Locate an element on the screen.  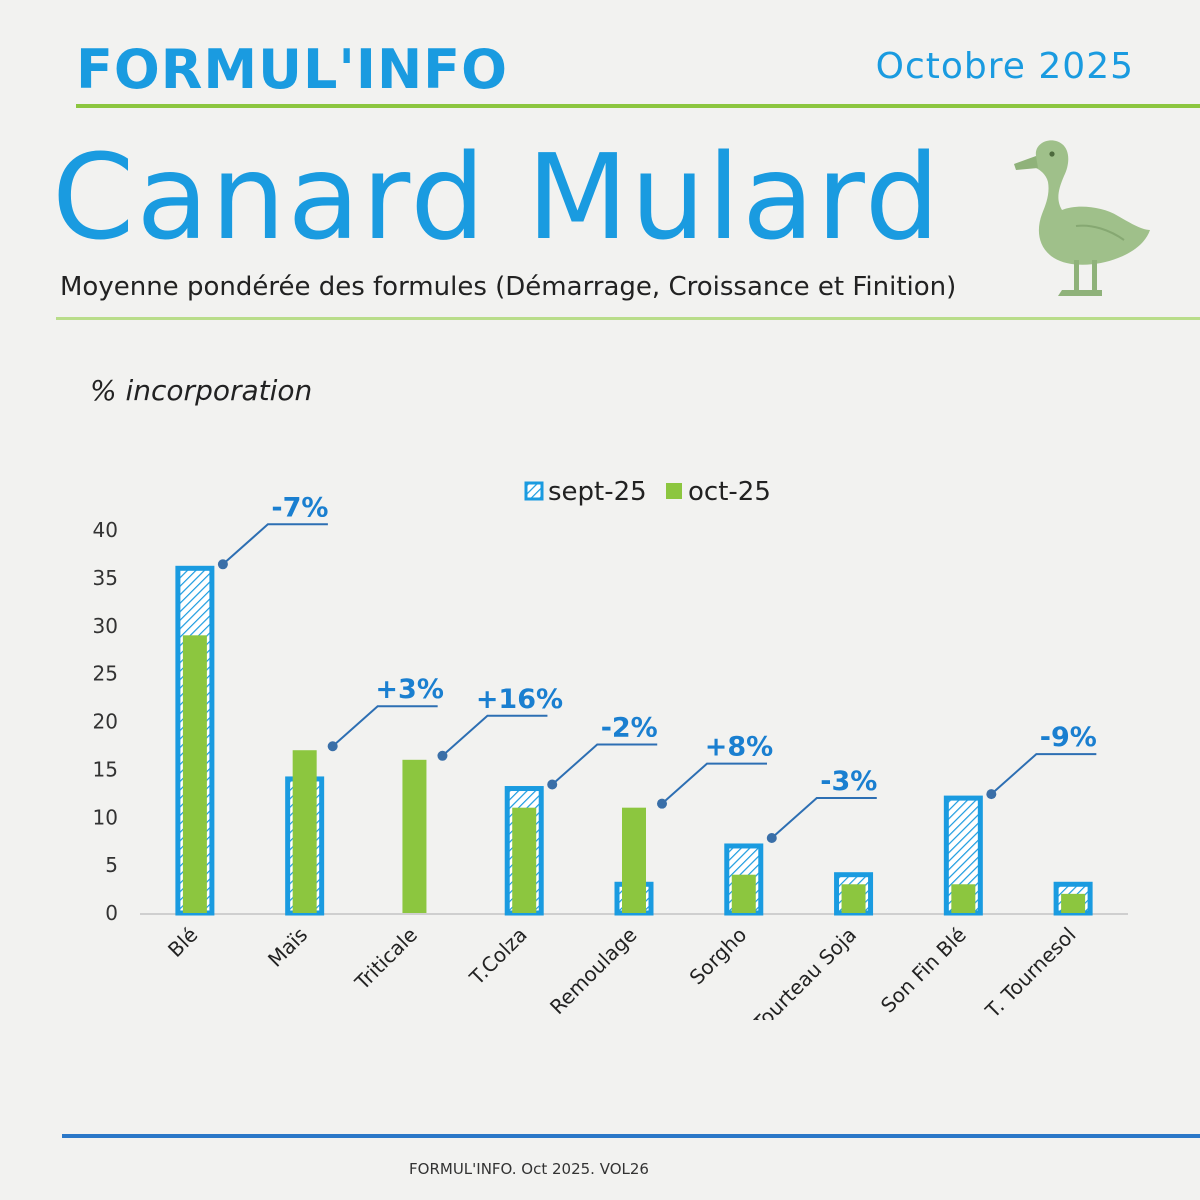
x-tick-label: Sorgho is located at coordinates (718, 956).